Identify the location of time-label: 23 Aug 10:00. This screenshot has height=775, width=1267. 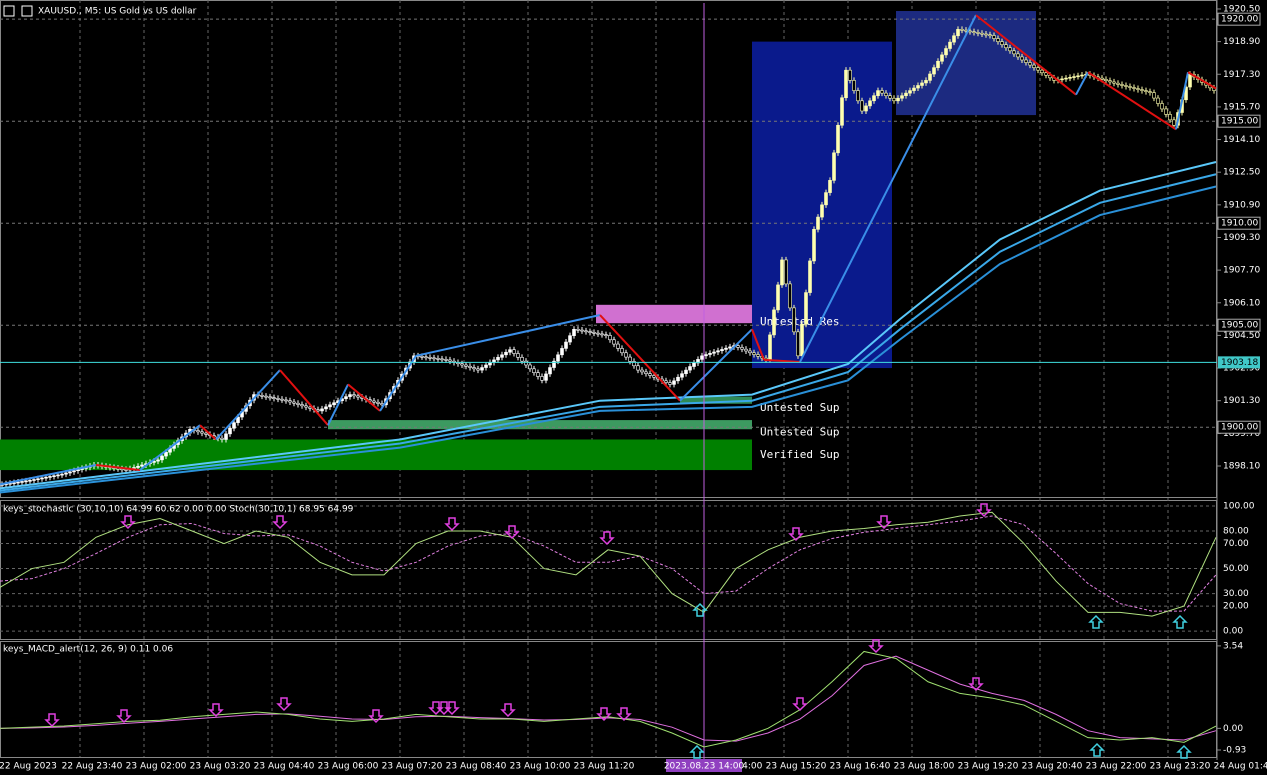
(540, 767).